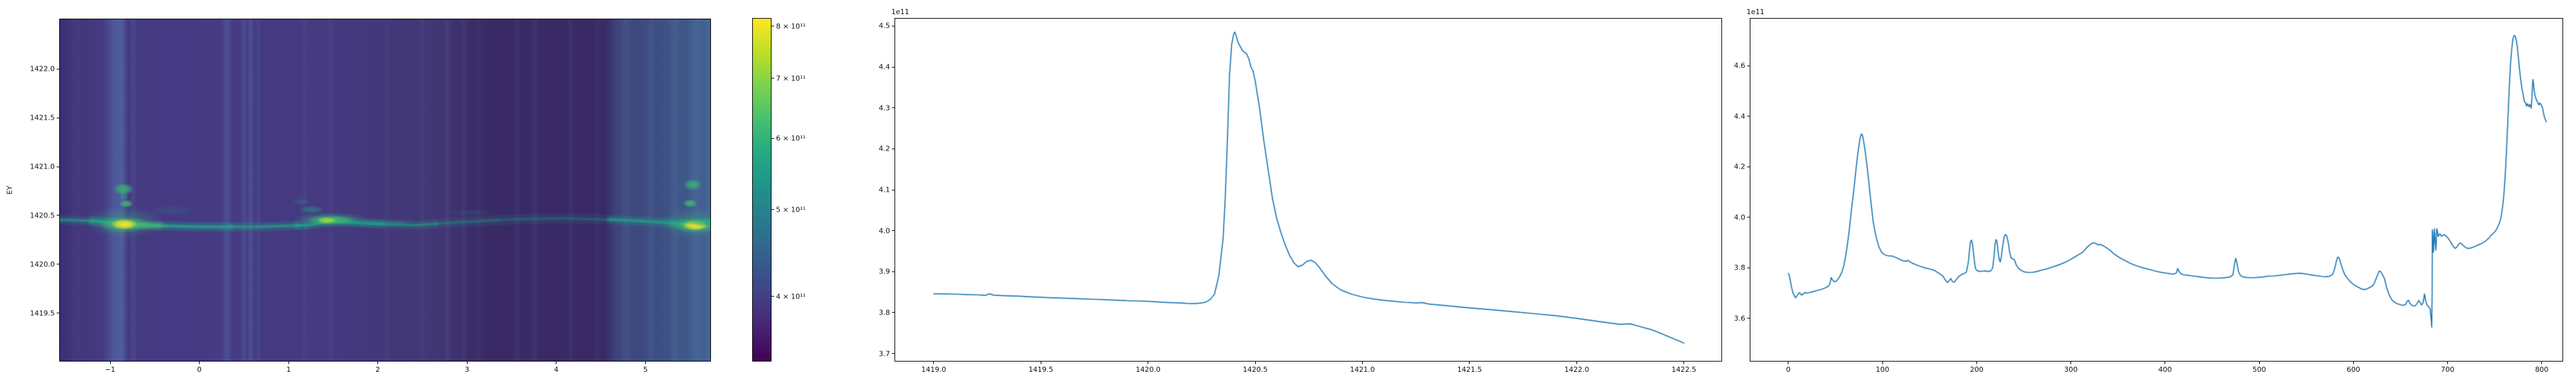  What do you see at coordinates (884, 25) in the screenshot?
I see `y-tick-label: 4.5` at bounding box center [884, 25].